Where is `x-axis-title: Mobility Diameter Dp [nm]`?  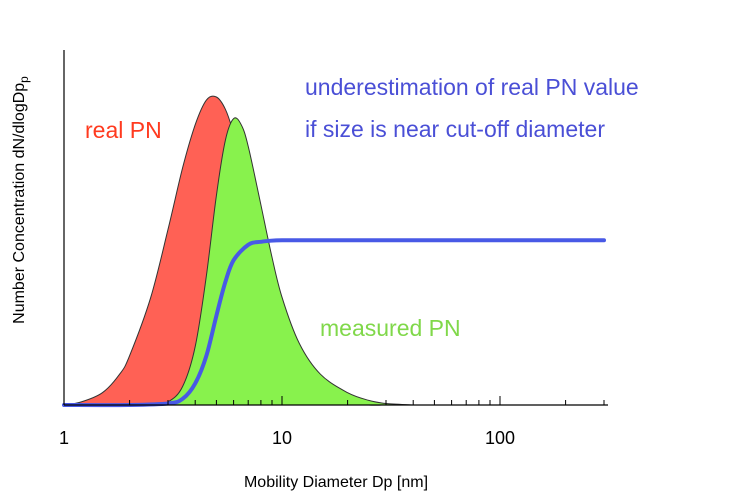 x-axis-title: Mobility Diameter Dp [nm] is located at coordinates (336, 482).